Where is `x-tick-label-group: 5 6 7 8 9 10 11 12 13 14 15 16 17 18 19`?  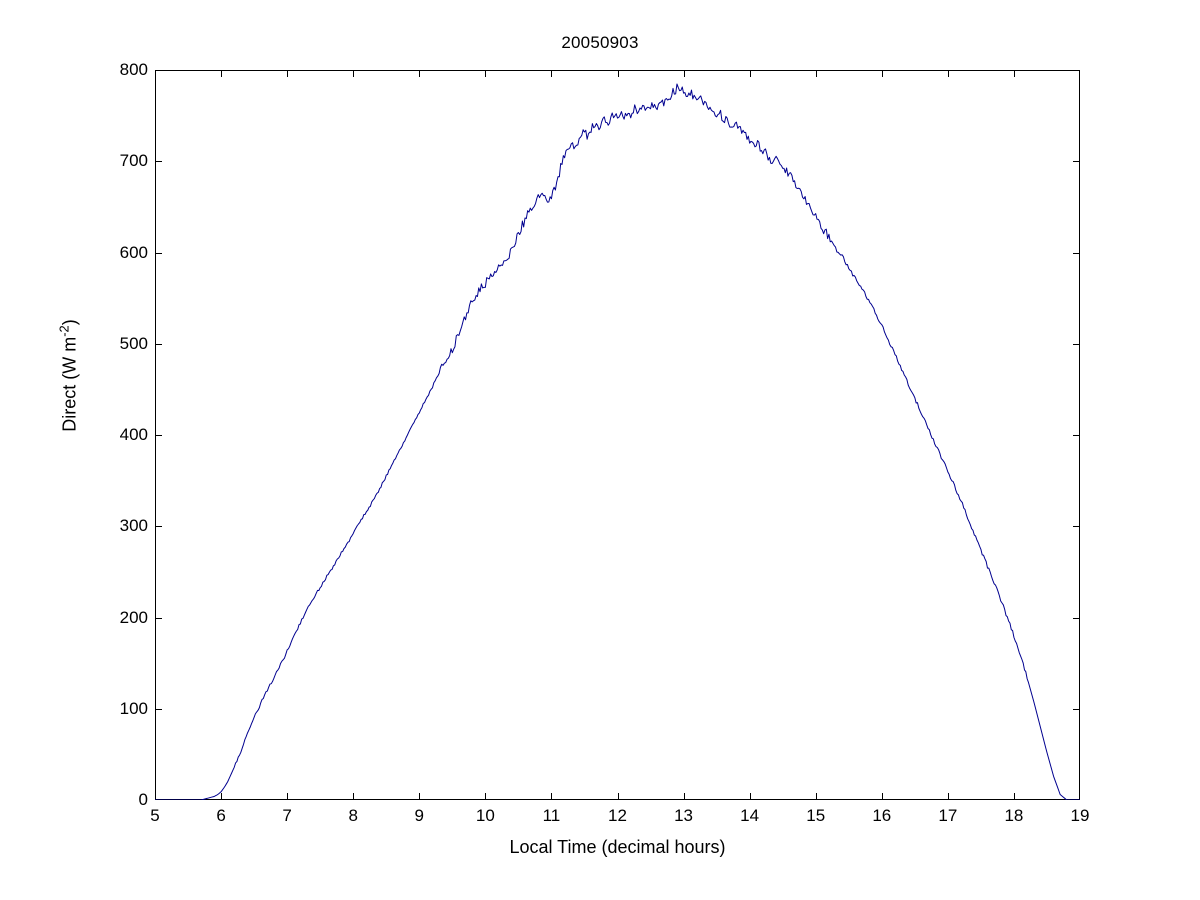
x-tick-label-group: 5 6 7 8 9 10 11 12 13 14 15 16 17 18 19 is located at coordinates (619, 819).